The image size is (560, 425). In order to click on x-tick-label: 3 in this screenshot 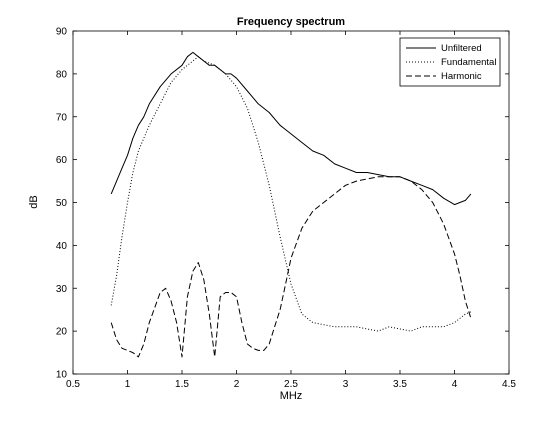, I will do `click(346, 384)`.